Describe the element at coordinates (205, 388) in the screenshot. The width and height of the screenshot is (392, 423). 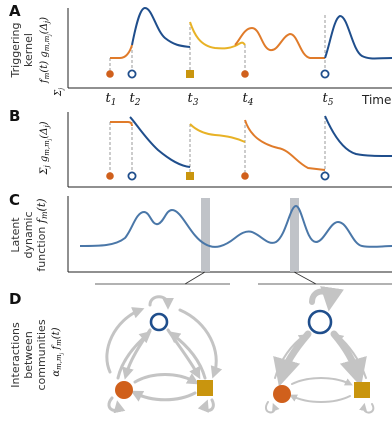
I see `node-left-yellow` at that location.